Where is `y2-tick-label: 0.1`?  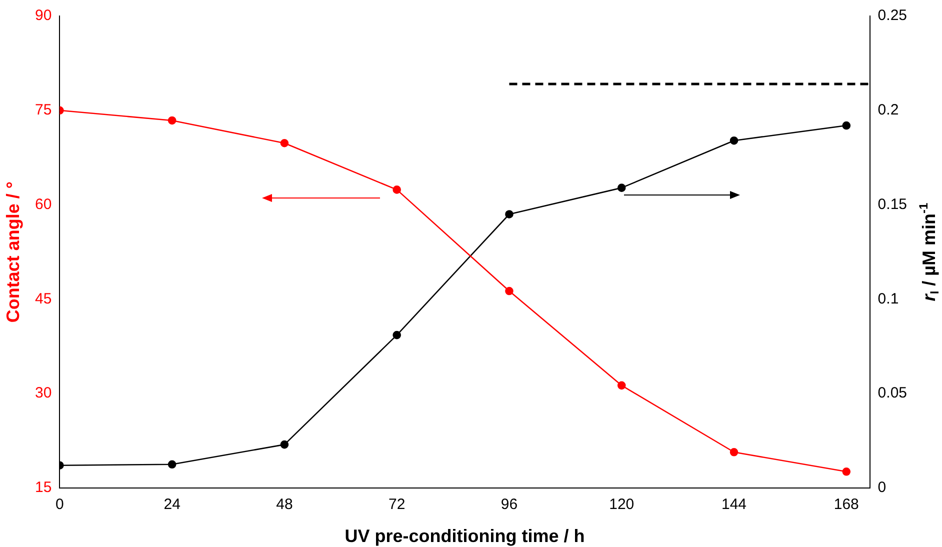 y2-tick-label: 0.1 is located at coordinates (888, 299).